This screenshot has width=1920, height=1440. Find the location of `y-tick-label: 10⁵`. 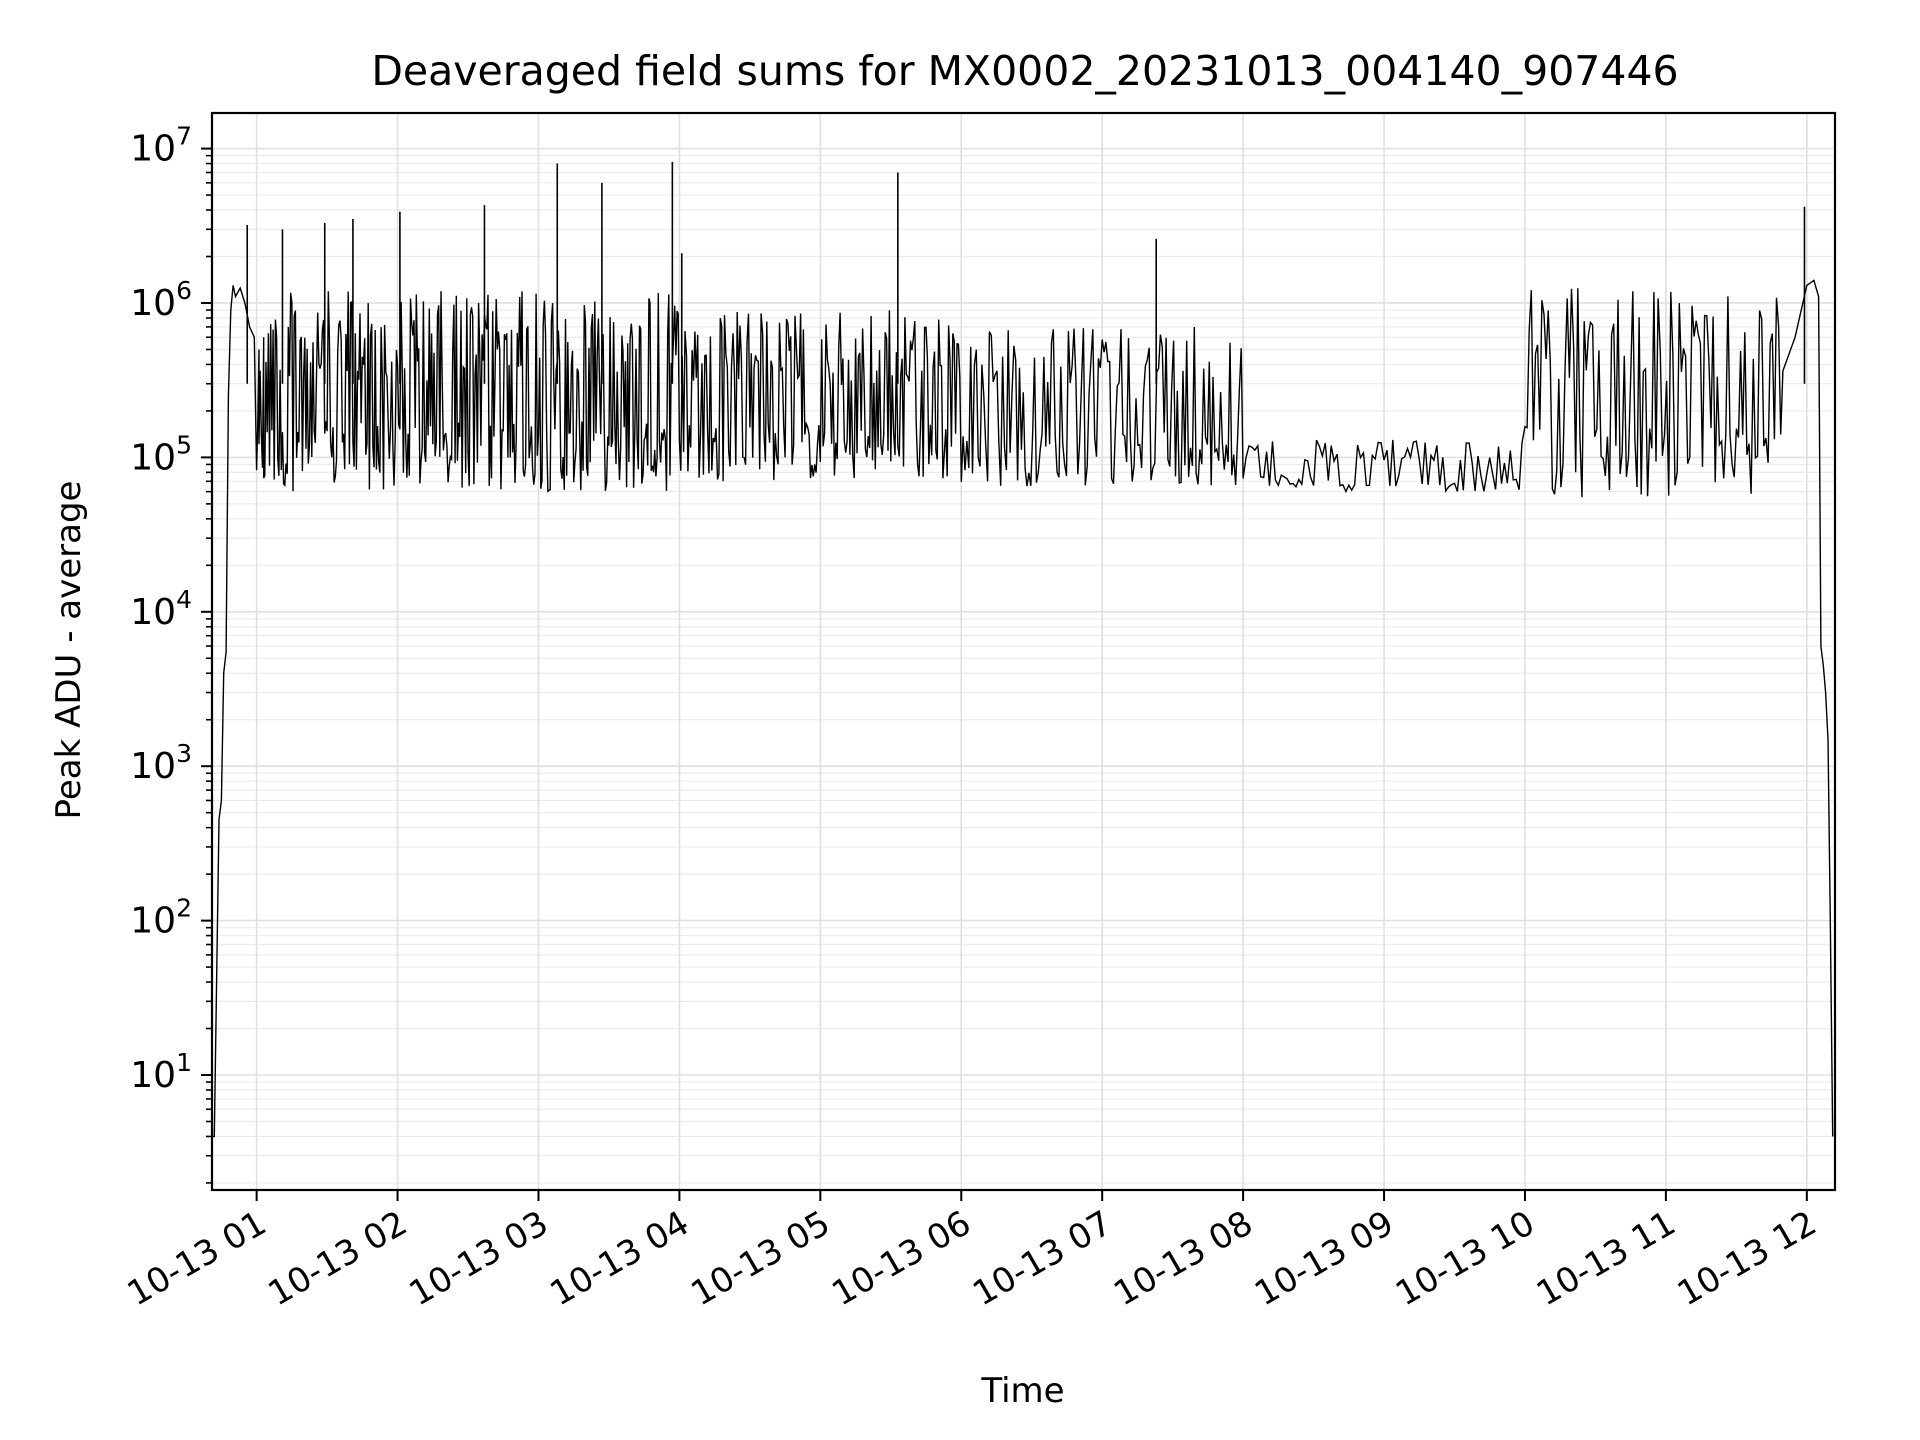

y-tick-label: 10⁵ is located at coordinates (161, 454).